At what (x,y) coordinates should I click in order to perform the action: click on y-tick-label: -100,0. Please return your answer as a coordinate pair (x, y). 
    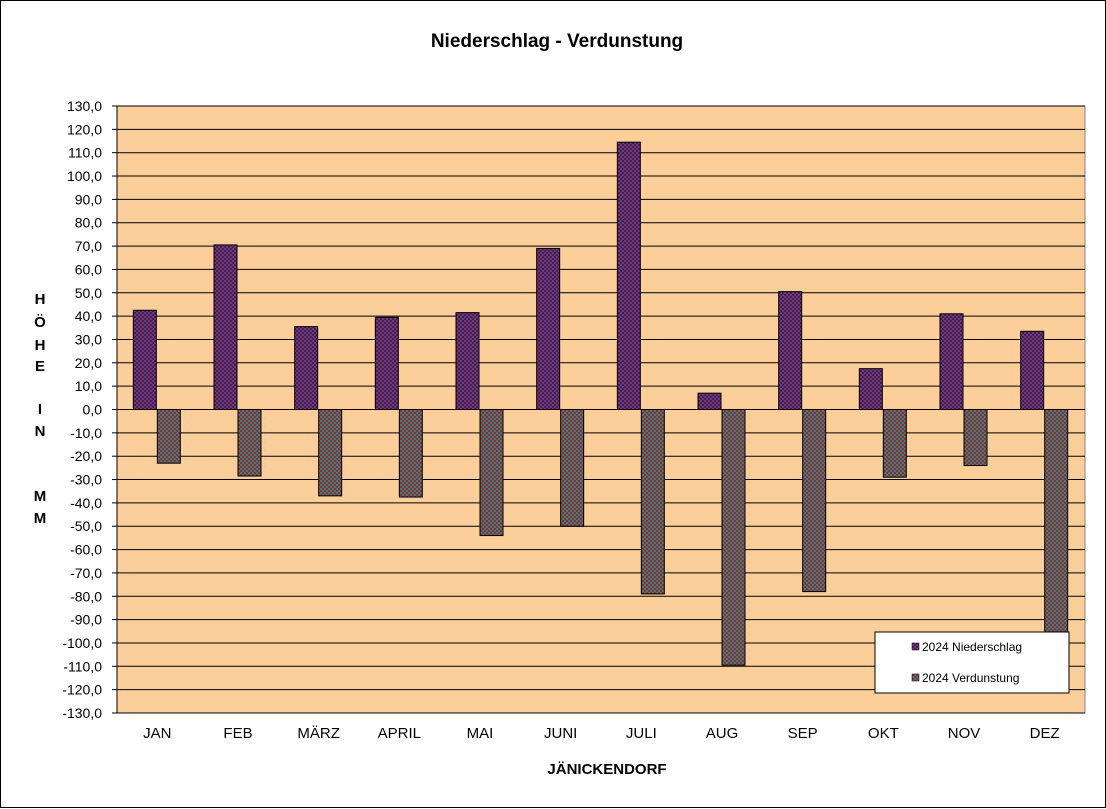
    Looking at the image, I should click on (82, 643).